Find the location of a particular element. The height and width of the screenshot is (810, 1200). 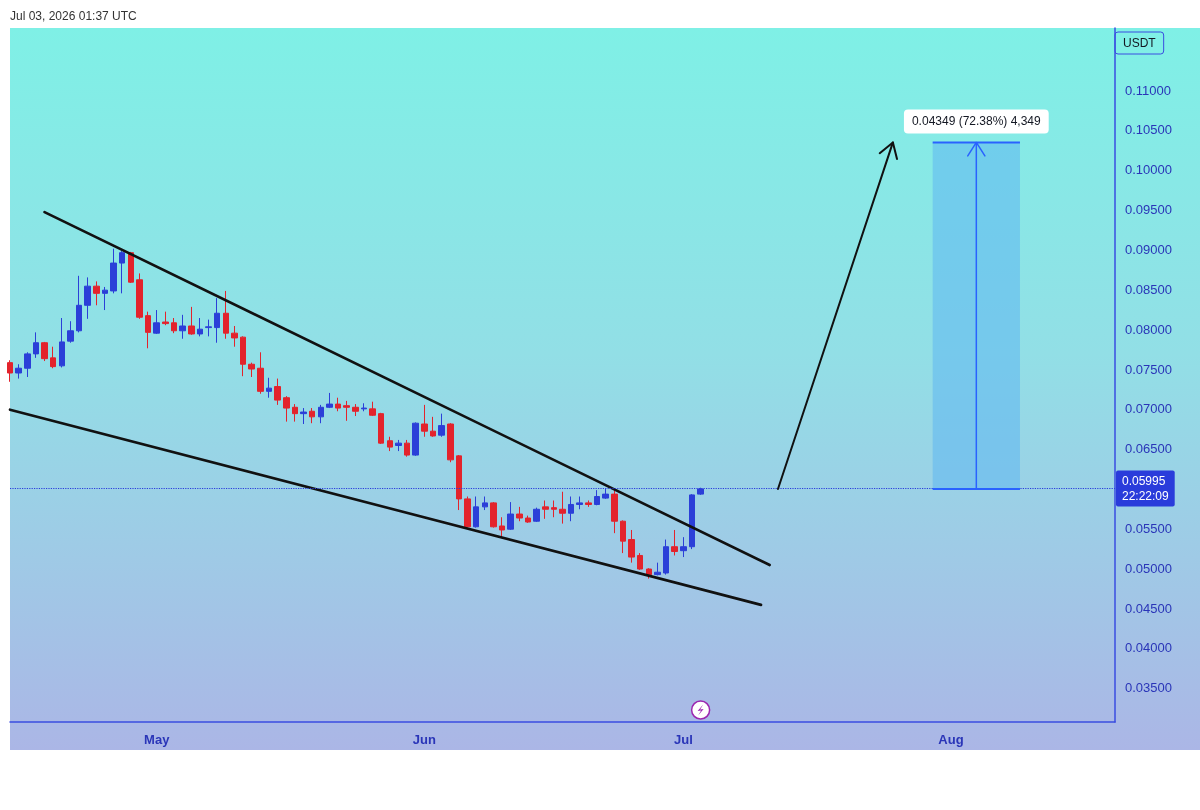

y-tick-label: 0.06500 is located at coordinates (1148, 449).